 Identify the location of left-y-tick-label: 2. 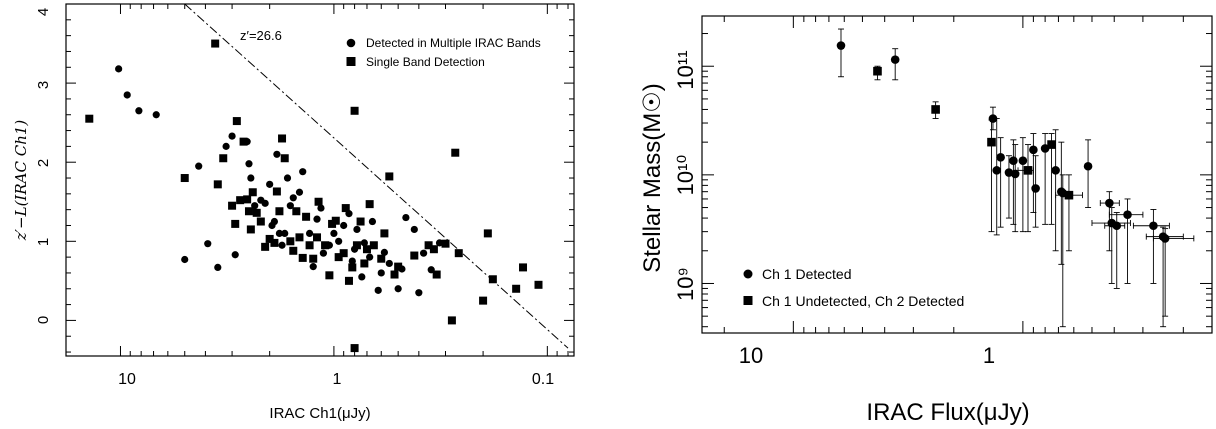
(43, 163).